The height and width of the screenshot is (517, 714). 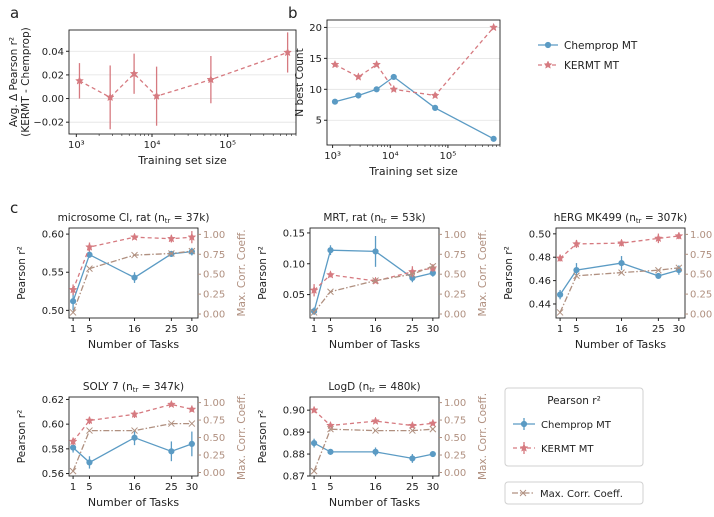 What do you see at coordinates (620, 218) in the screenshot?
I see `panel-title: hERG MK499 (ntr = 307k)` at bounding box center [620, 218].